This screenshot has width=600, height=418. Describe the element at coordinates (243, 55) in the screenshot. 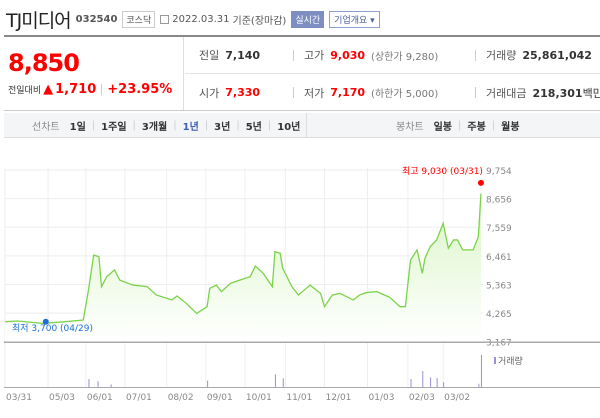

I see `prev-close: 7,140` at that location.